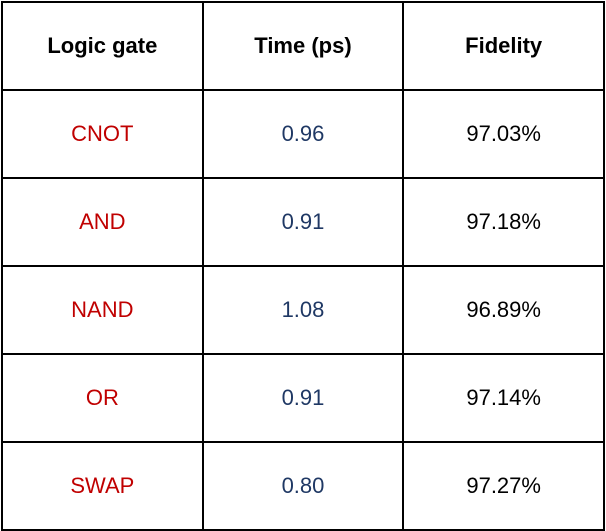 This screenshot has width=606, height=531. Describe the element at coordinates (503, 310) in the screenshot. I see `table-cell: 96.89%` at that location.